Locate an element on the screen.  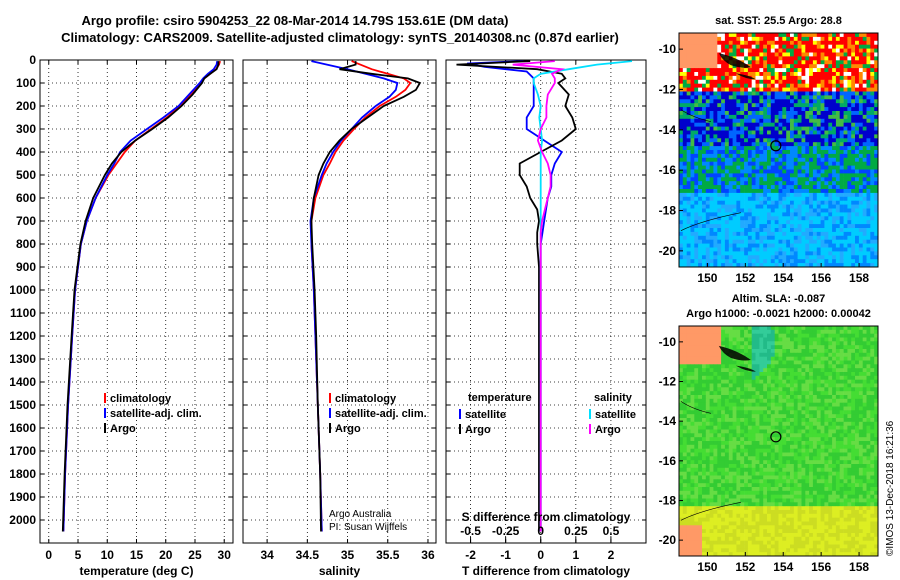
island-outline is located at coordinates (745, 76).